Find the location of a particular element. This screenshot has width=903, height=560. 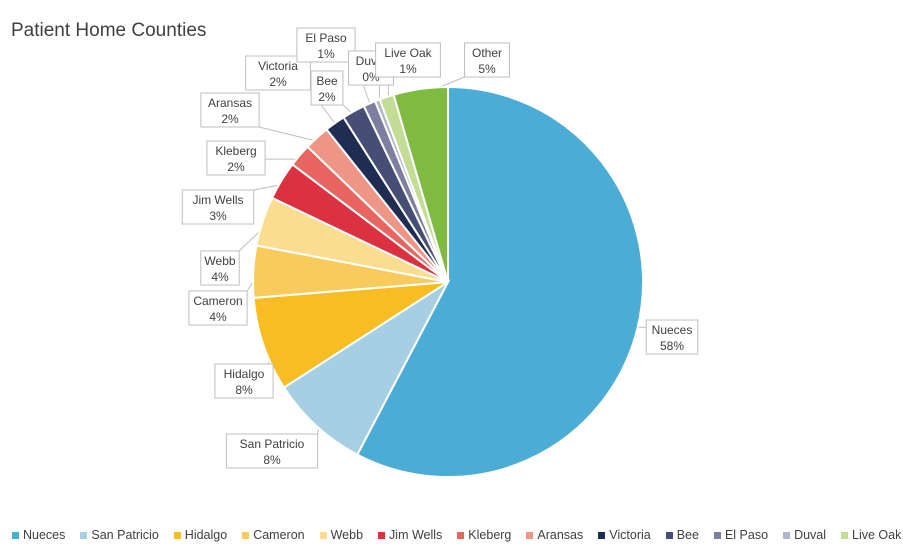

slice-san-patricio is located at coordinates (366, 367).